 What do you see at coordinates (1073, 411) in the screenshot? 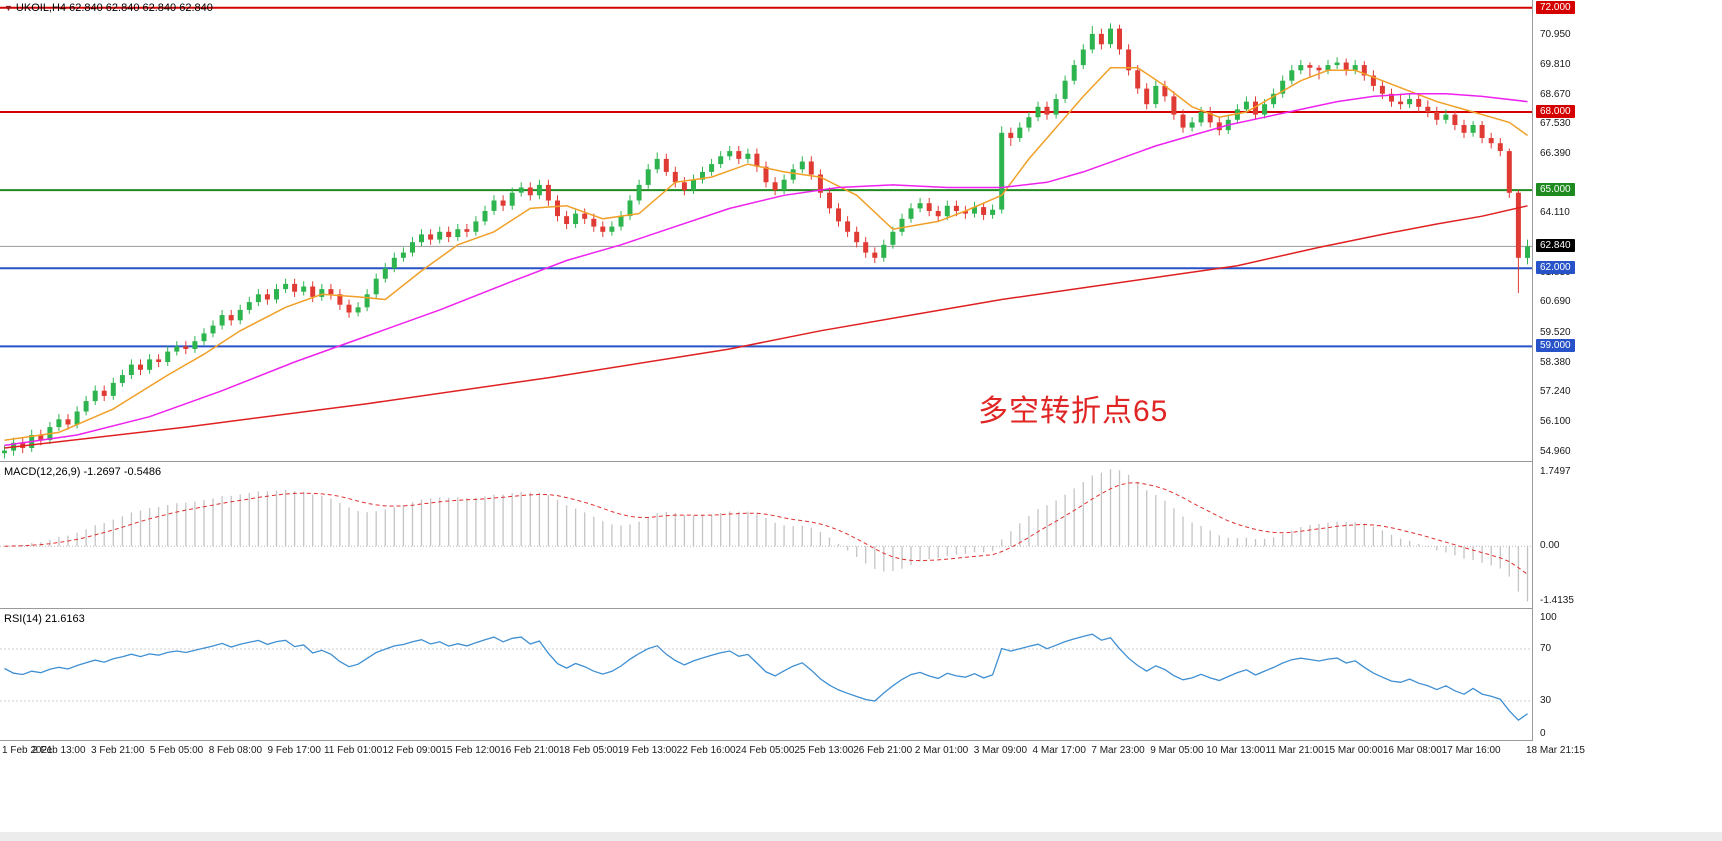
I see `chart-annotation-text: 多空转折点65` at bounding box center [1073, 411].